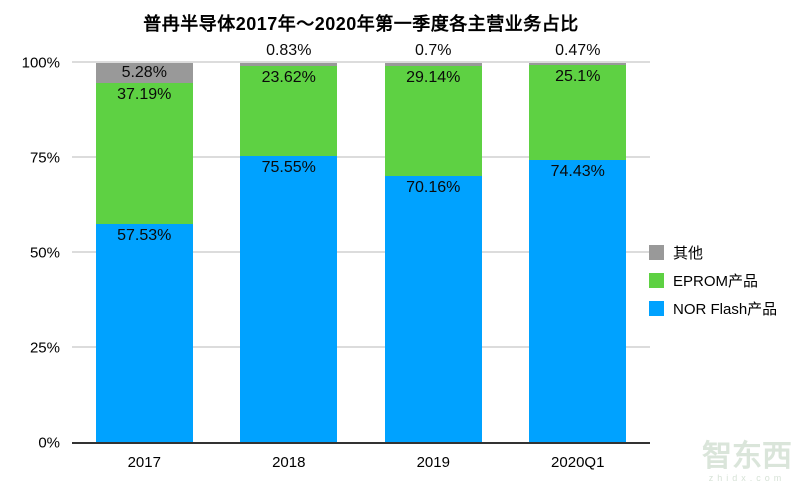 The height and width of the screenshot is (489, 800). What do you see at coordinates (716, 281) in the screenshot?
I see `legend-label: EPROM产品` at bounding box center [716, 281].